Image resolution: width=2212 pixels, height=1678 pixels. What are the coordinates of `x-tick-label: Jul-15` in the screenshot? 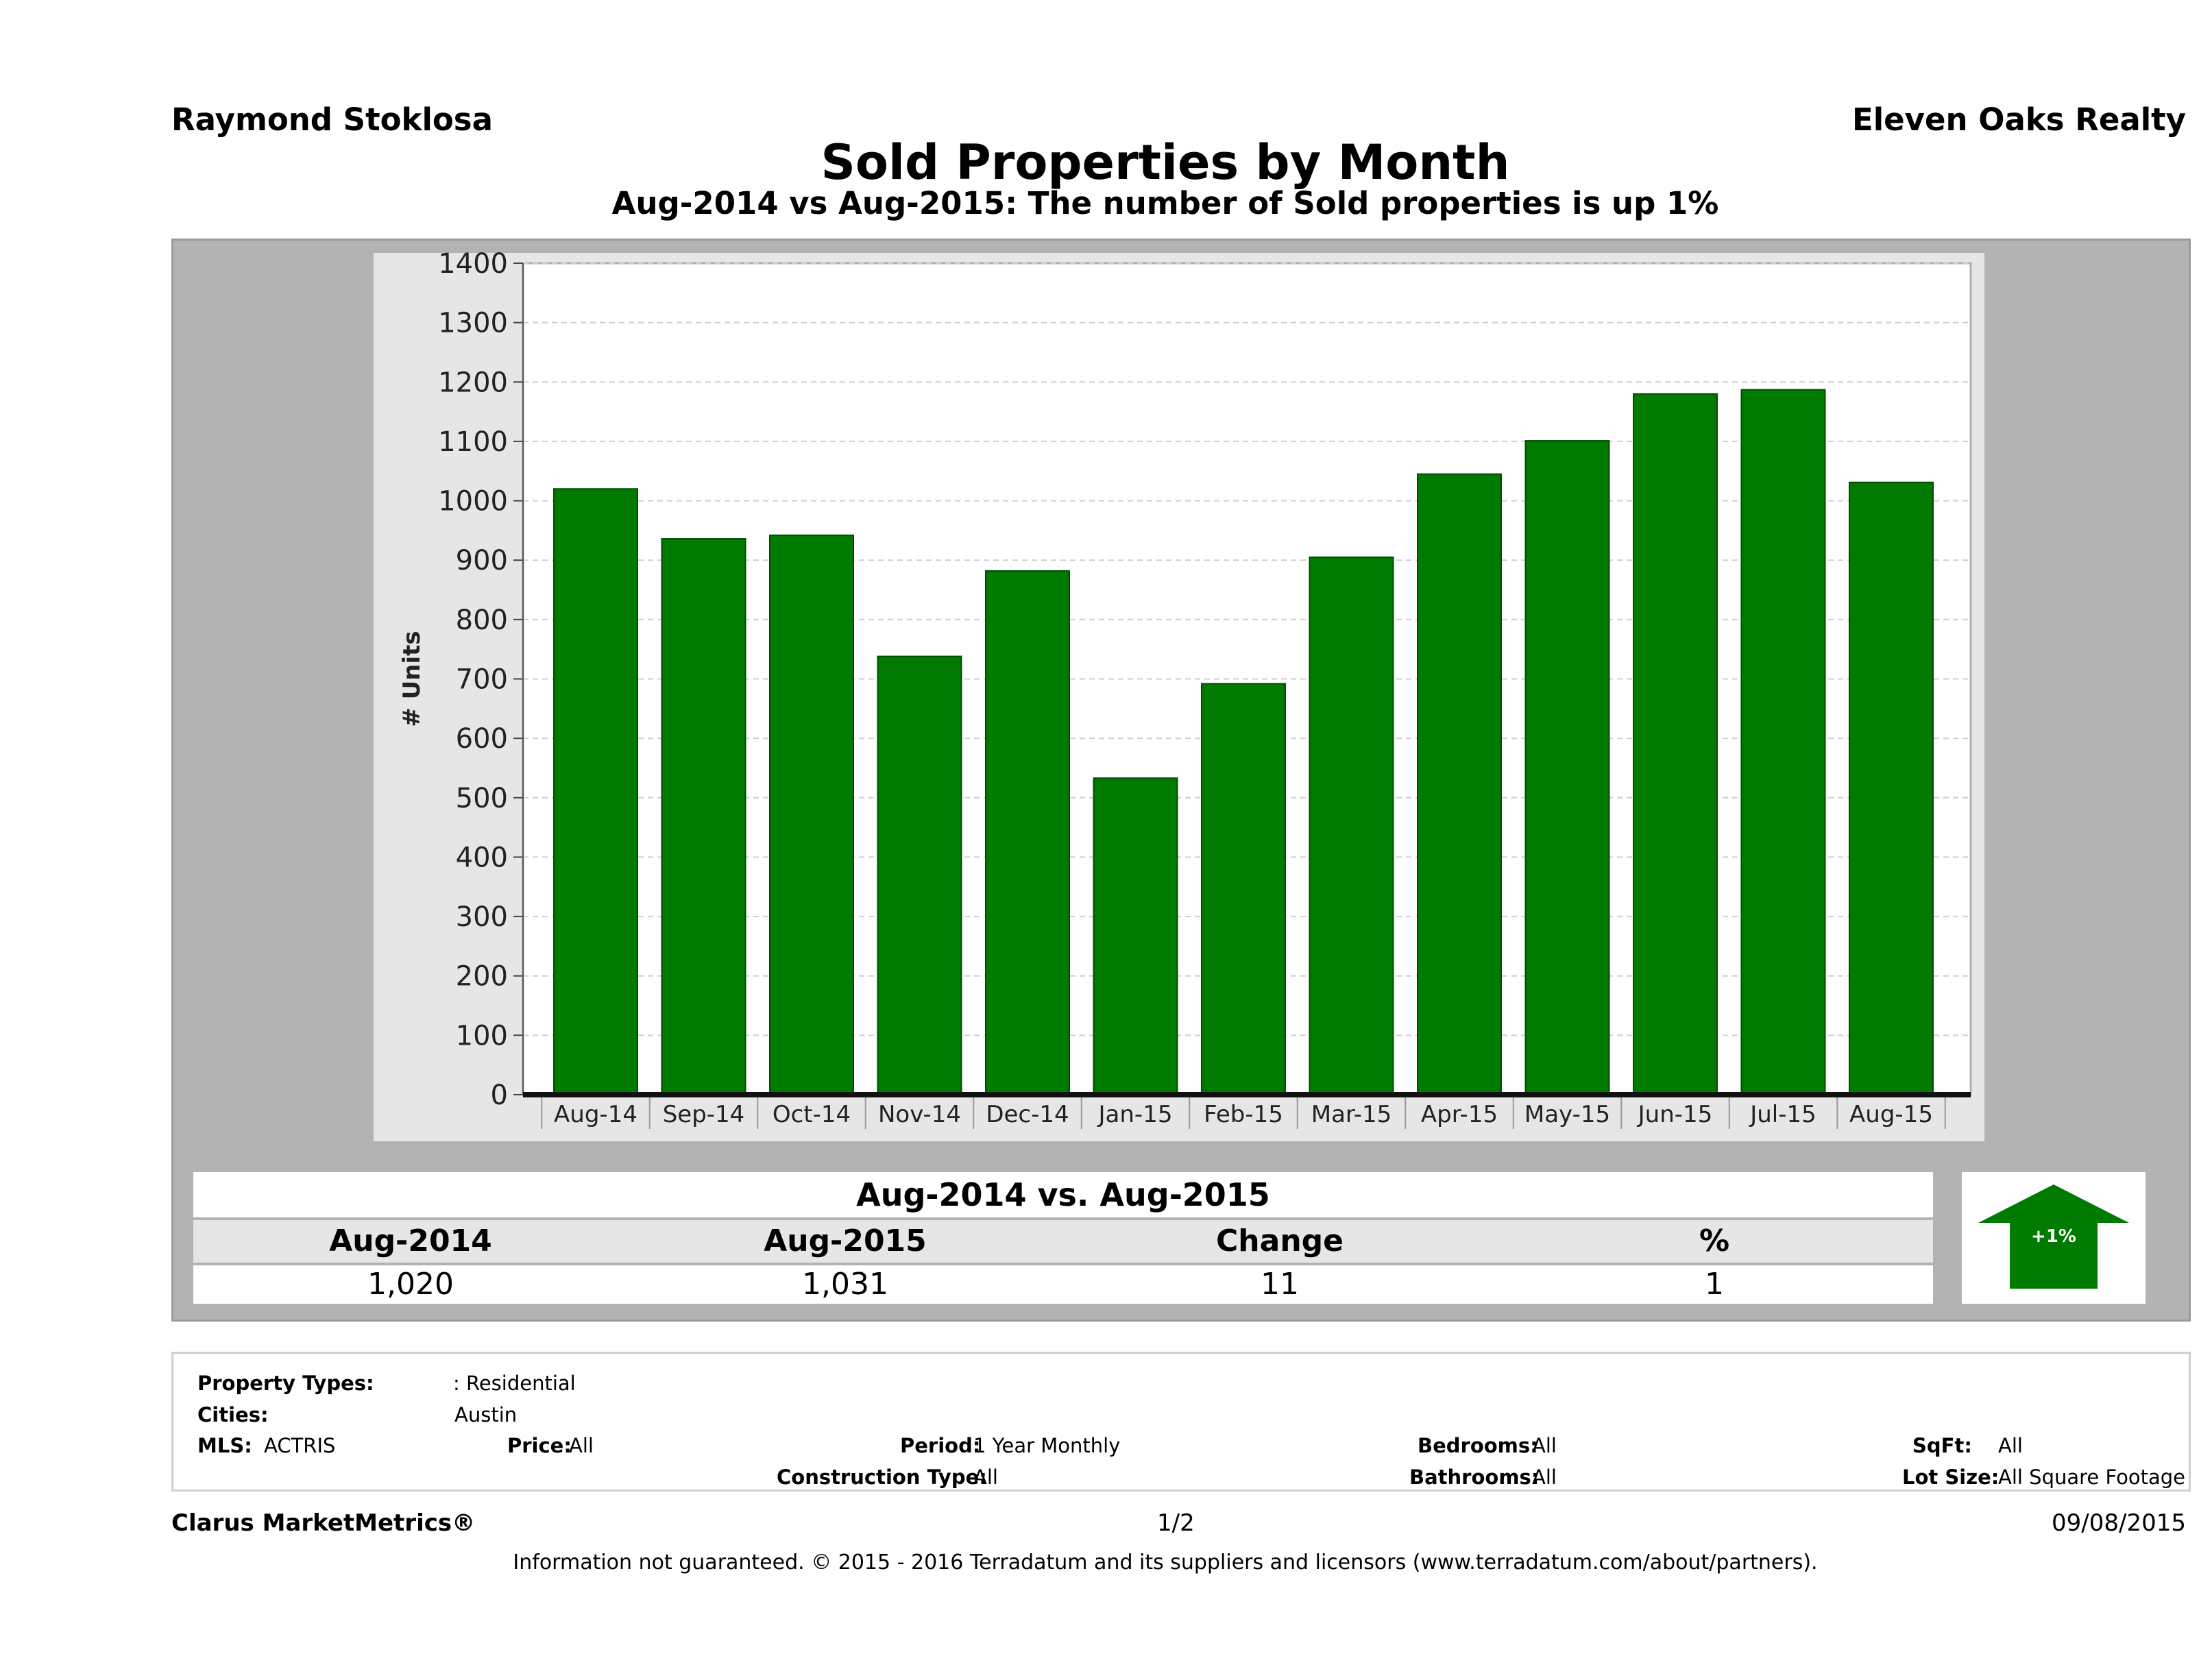 It's located at (1782, 1114).